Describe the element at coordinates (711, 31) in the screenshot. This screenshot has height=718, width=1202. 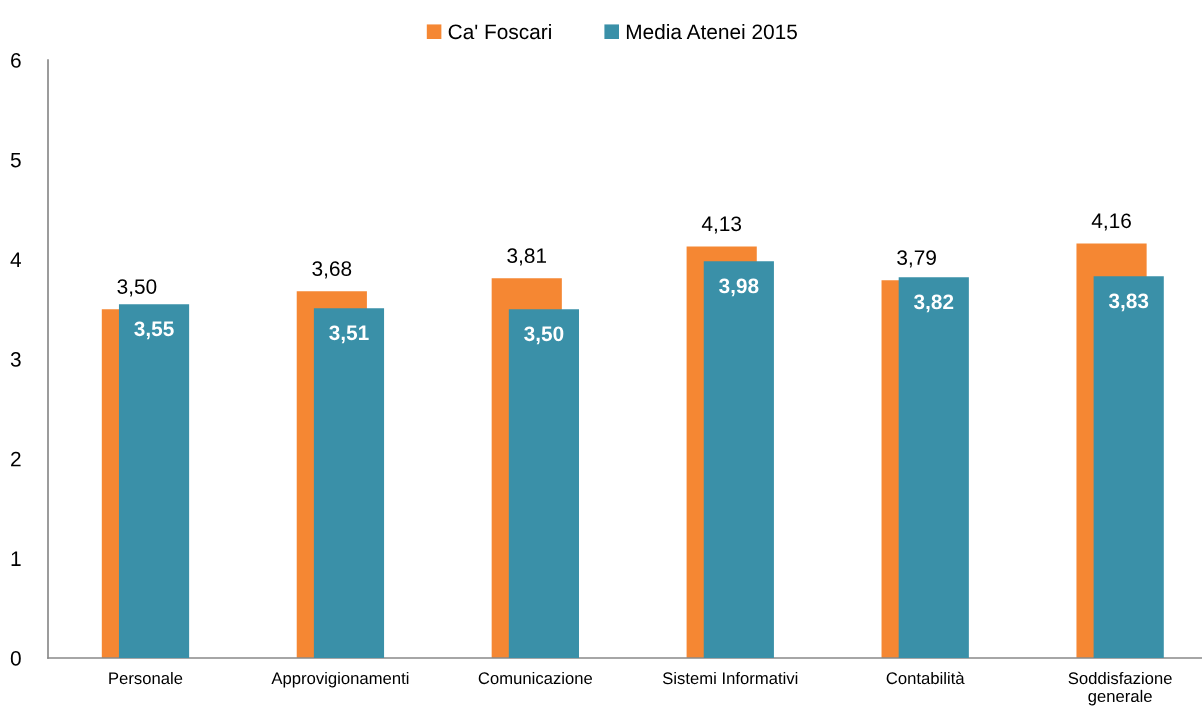
I see `legend-label: Media Atenei 2015` at that location.